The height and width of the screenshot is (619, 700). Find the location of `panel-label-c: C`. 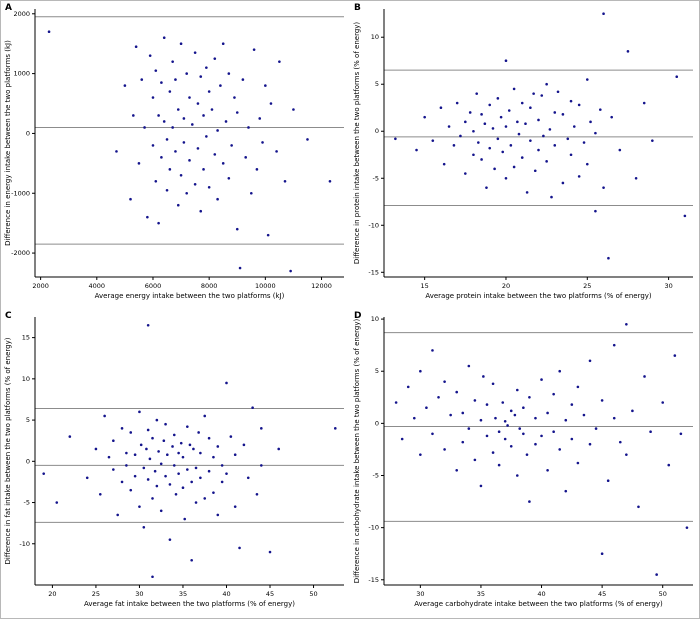

panel-label-c: C is located at coordinates (8, 316).